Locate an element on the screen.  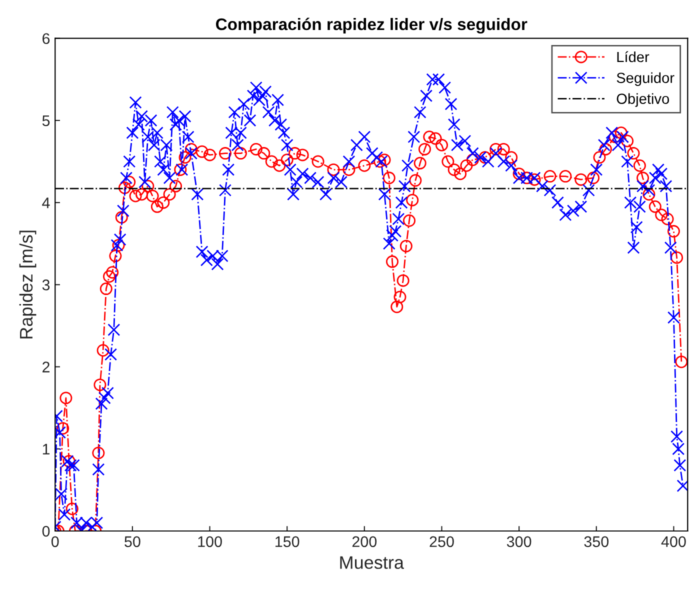
x-tick-label: 300 is located at coordinates (519, 542).